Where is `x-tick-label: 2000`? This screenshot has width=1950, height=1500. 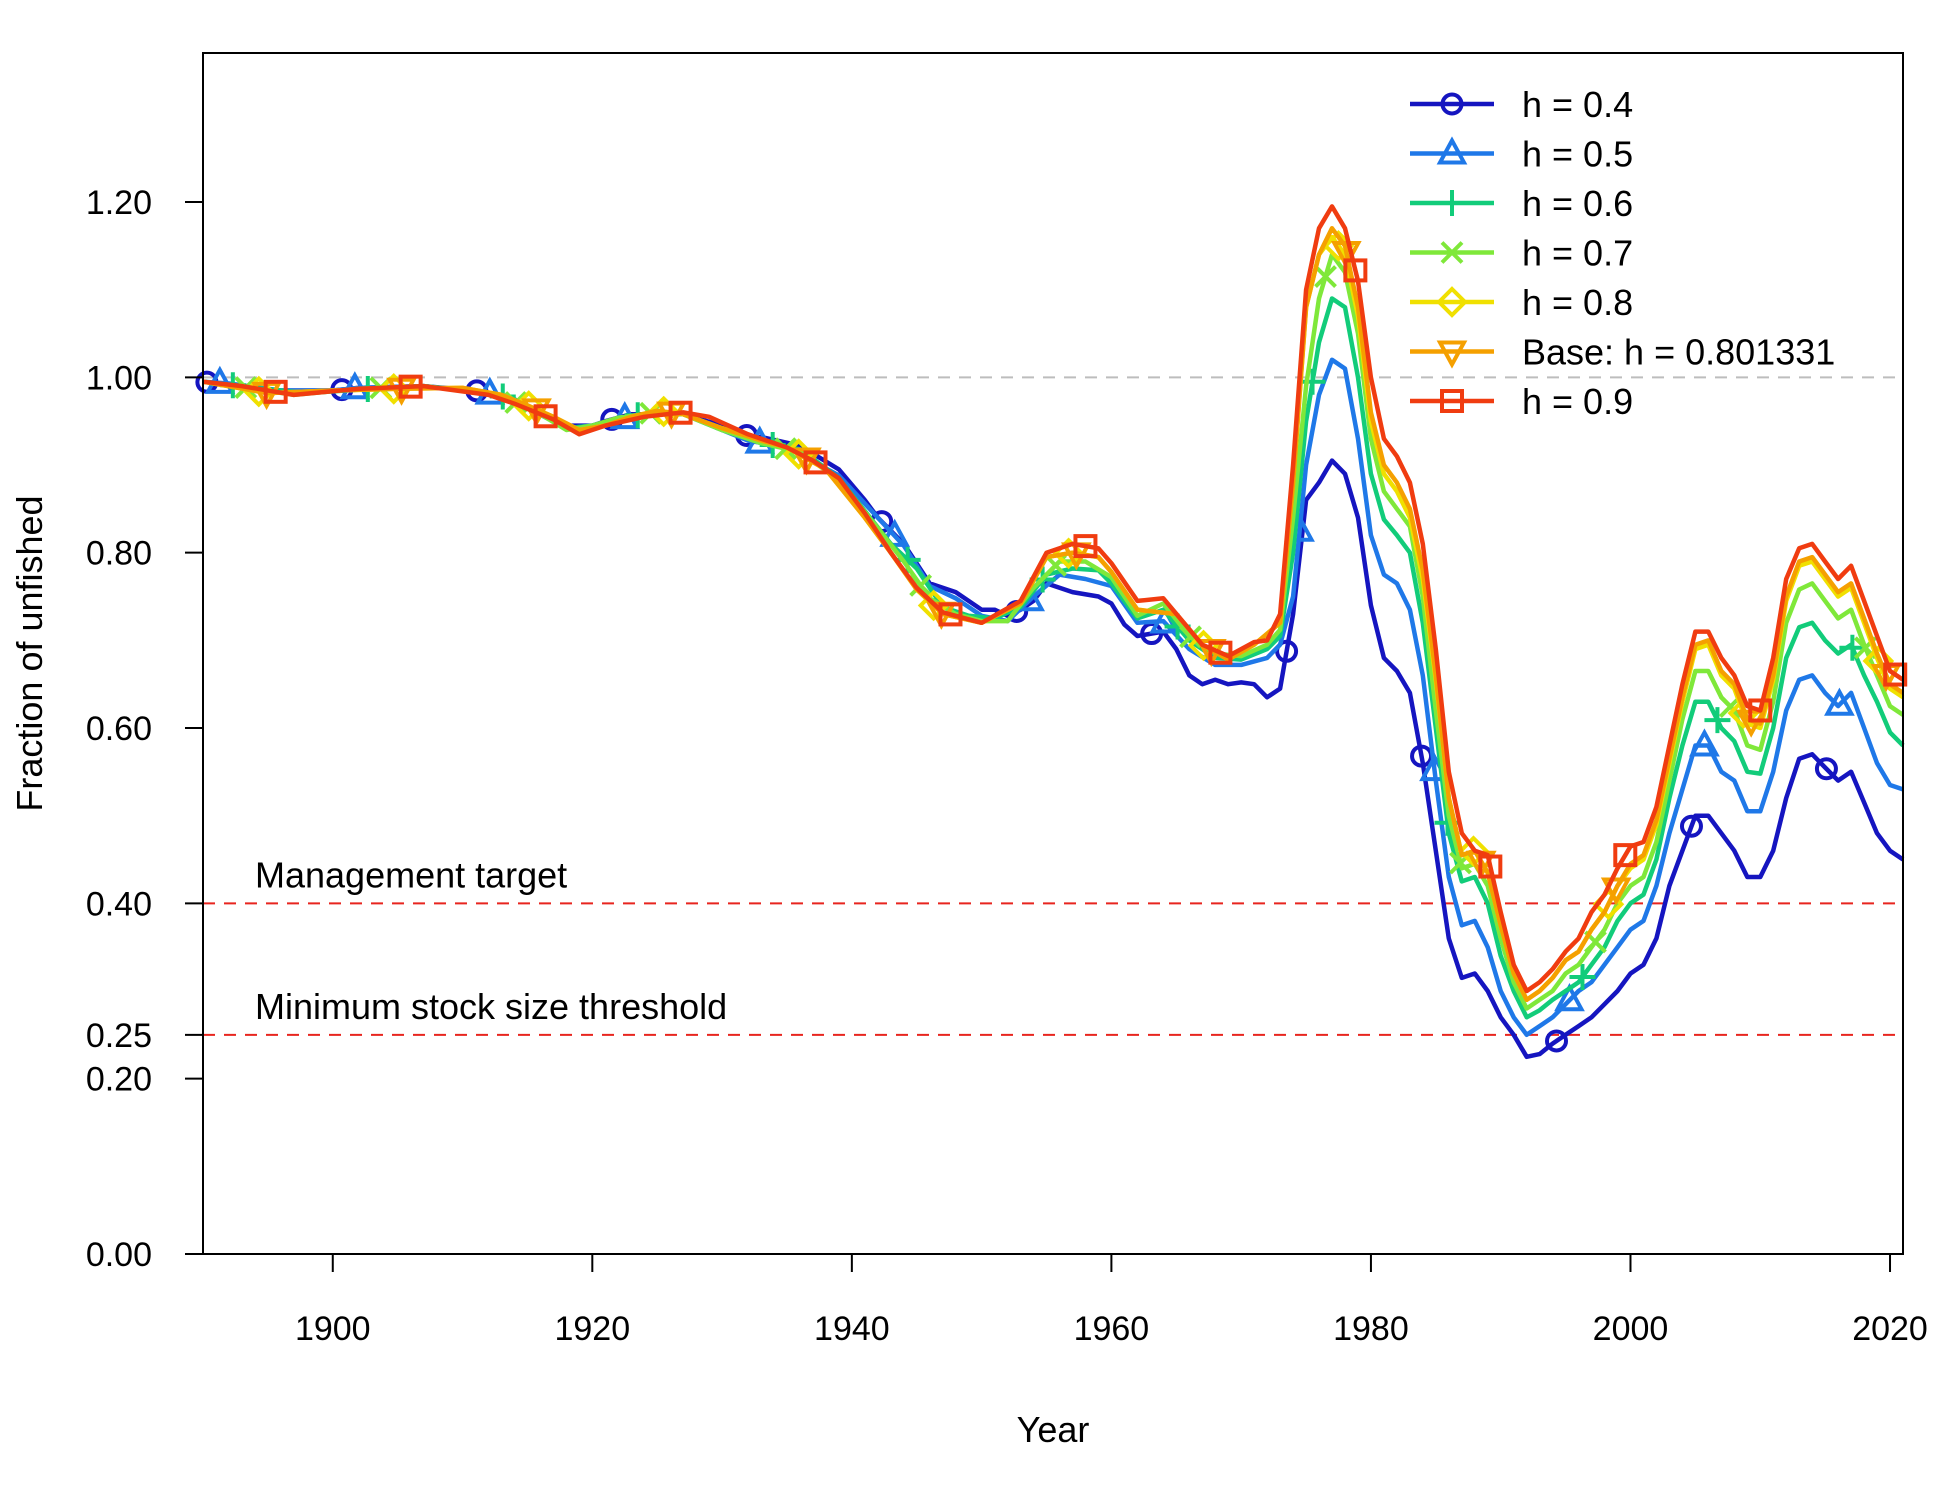
x-tick-label: 2000 is located at coordinates (1631, 1329).